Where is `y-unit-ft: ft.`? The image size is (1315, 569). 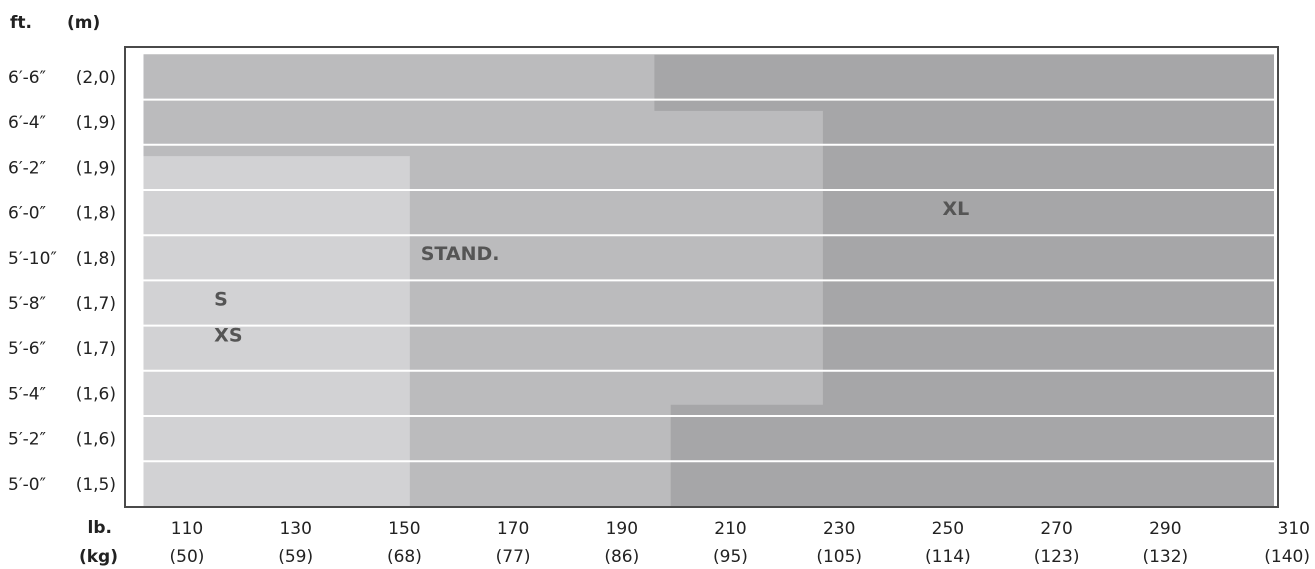 y-unit-ft: ft. is located at coordinates (21, 23).